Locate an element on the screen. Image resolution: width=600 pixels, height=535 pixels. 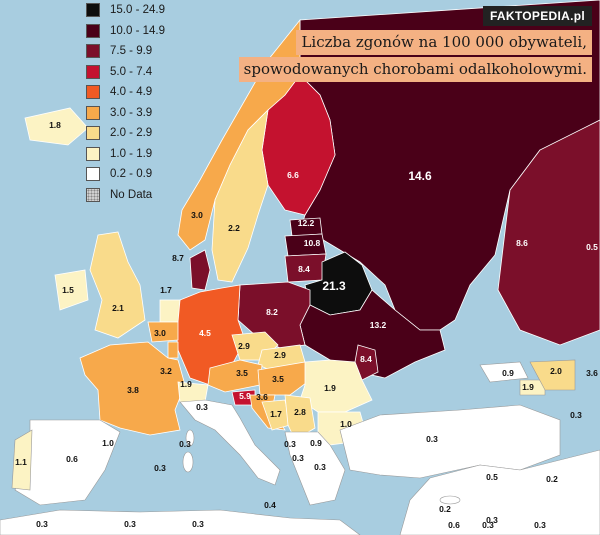
country-balkans-south is located at coordinates (315, 468).